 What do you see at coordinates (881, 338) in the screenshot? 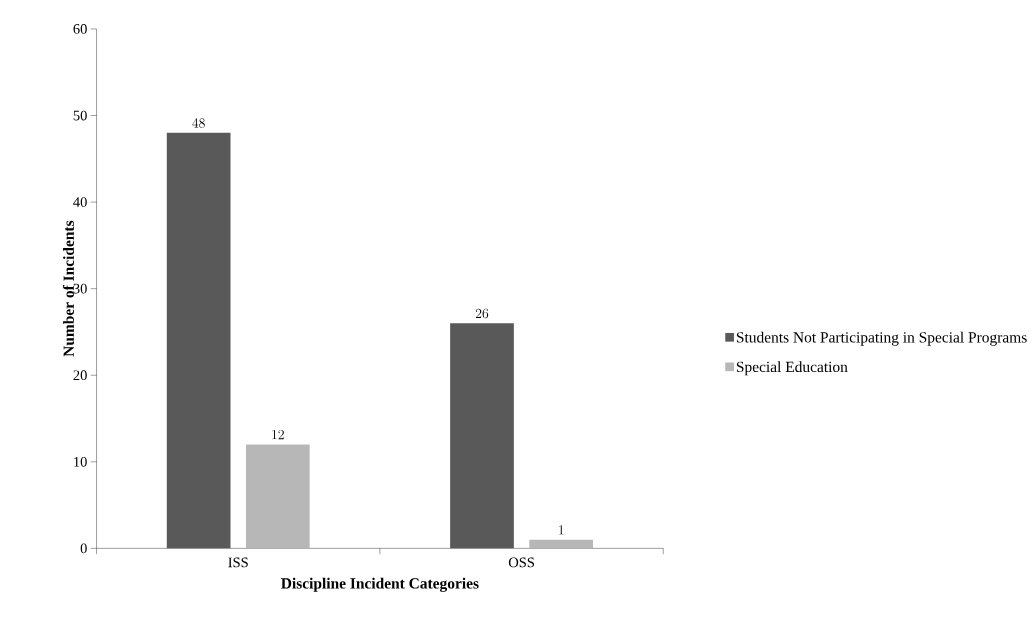
I see `legend-label: Students Not Participating in Special Programs` at bounding box center [881, 338].